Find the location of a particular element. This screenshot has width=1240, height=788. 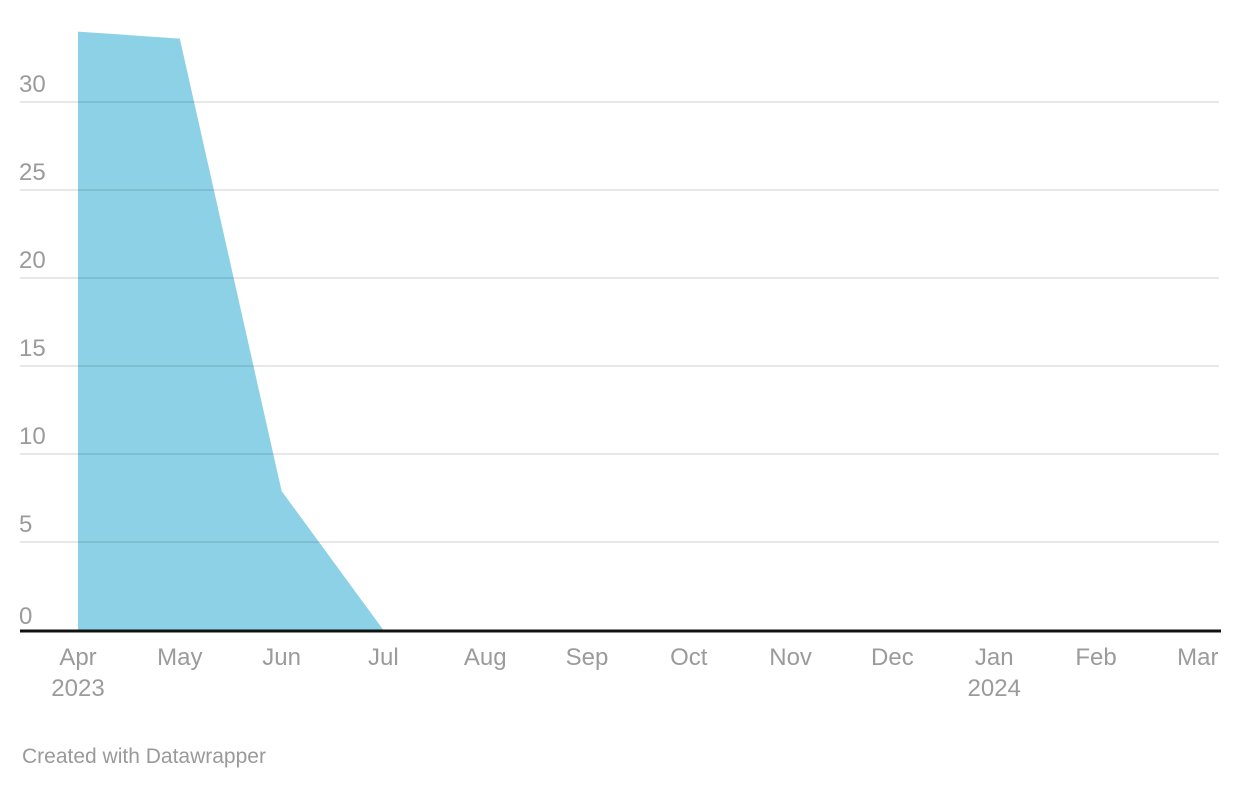

x-tick-label-feb: Feb is located at coordinates (1095, 657).